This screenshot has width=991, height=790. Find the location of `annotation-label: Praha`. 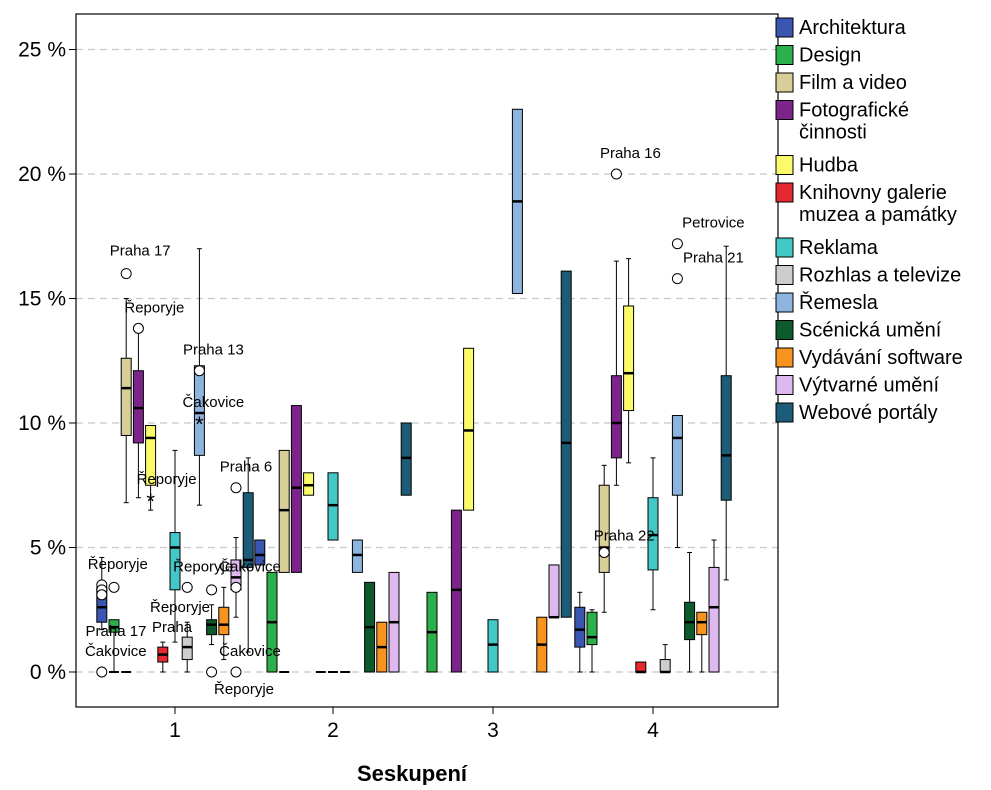

annotation-label: Praha is located at coordinates (172, 627).